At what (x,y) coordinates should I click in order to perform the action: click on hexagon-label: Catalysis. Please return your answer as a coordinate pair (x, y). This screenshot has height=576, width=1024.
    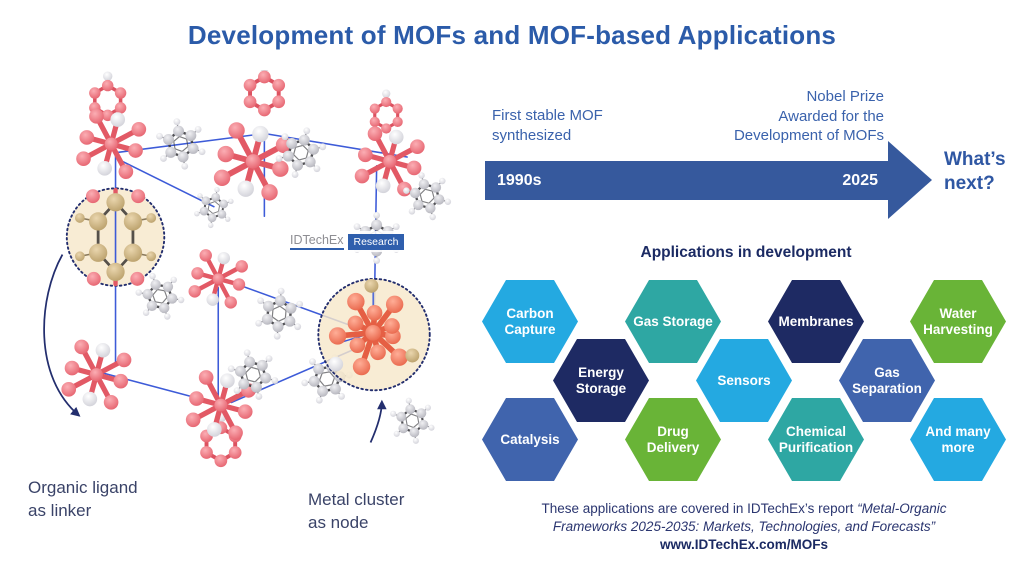
    Looking at the image, I should click on (530, 439).